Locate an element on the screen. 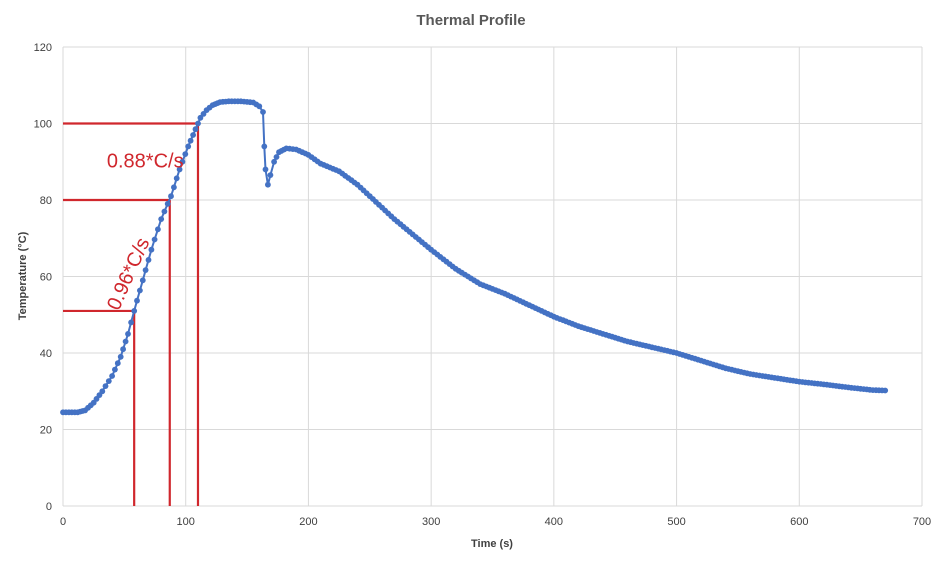 This screenshot has height=564, width=946. x-tick-label: 400 is located at coordinates (554, 522).